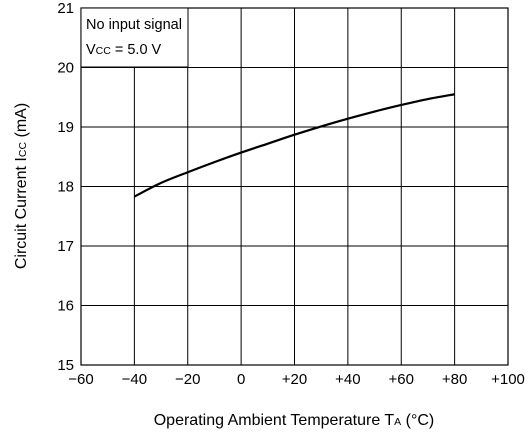  What do you see at coordinates (294, 420) in the screenshot?
I see `x-axis-label: Operating Ambient Temperature TA (°C)` at bounding box center [294, 420].